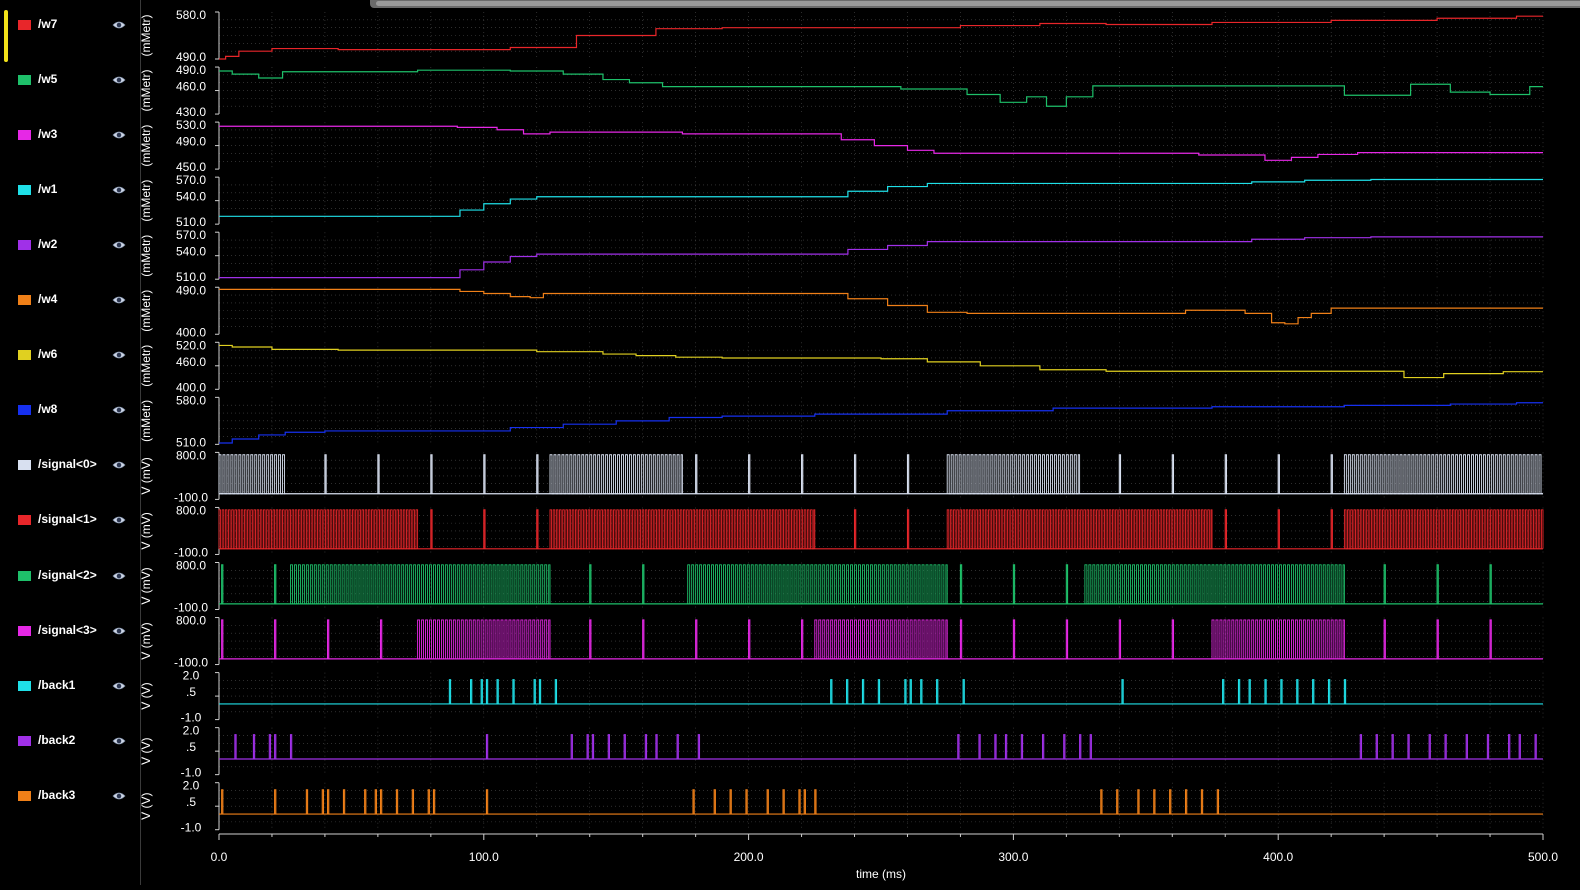 Image resolution: width=1580 pixels, height=890 pixels. I want to click on horizontal-scrollbar, so click(975, 4).